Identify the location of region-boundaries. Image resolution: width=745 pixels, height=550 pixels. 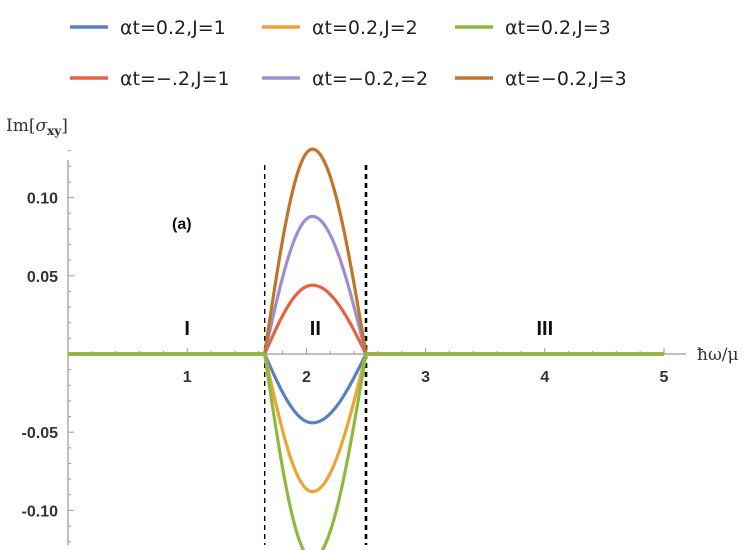
(315, 355).